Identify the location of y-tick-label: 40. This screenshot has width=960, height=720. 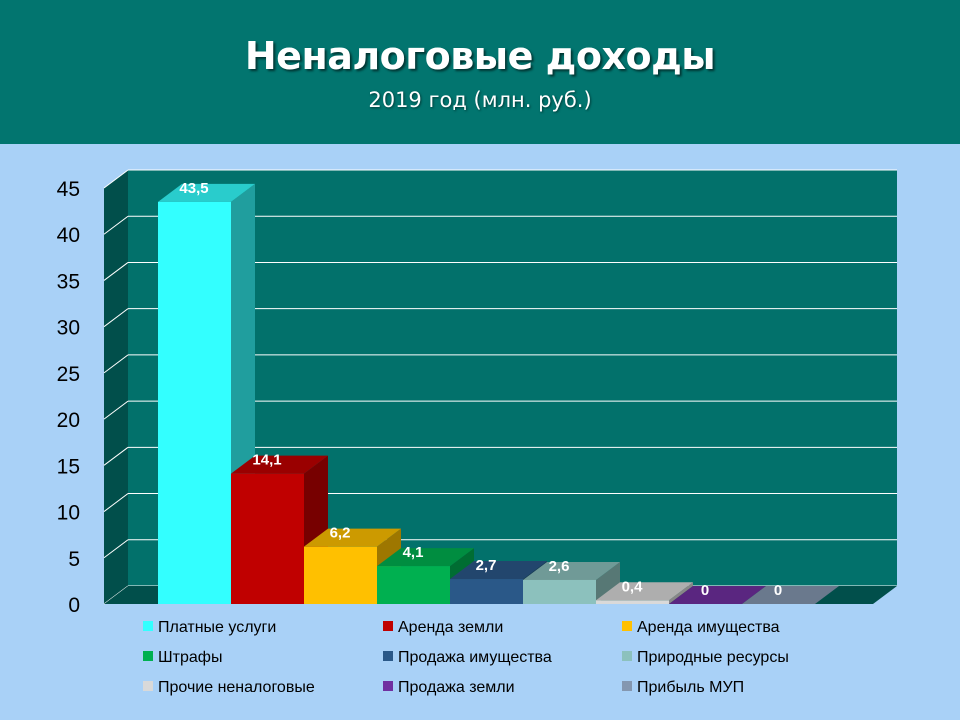
(68, 235).